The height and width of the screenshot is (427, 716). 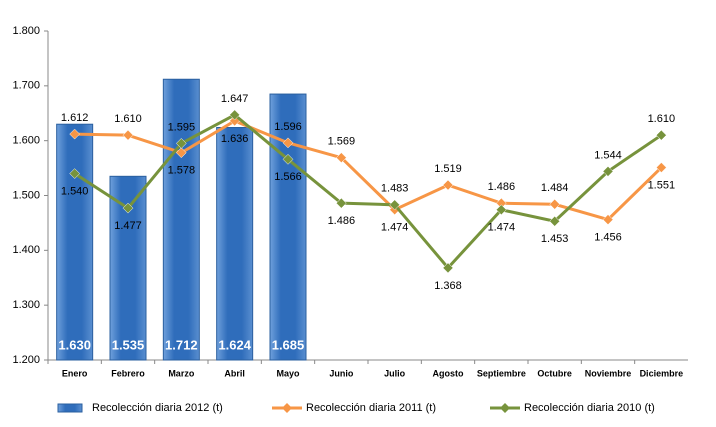 What do you see at coordinates (181, 344) in the screenshot?
I see `bar-label: 1.712` at bounding box center [181, 344].